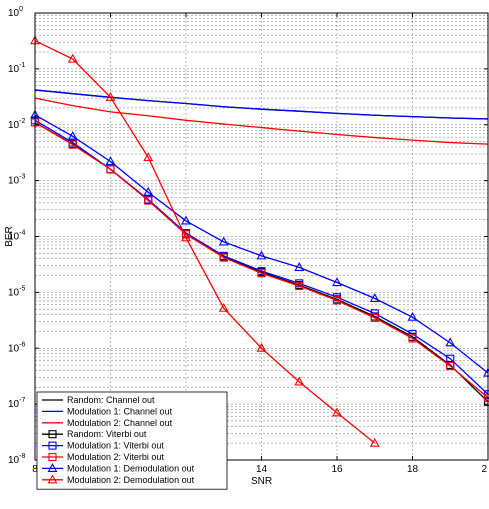 The height and width of the screenshot is (509, 489). I want to click on legend-entry: Random: Viterbi out, so click(94, 434).